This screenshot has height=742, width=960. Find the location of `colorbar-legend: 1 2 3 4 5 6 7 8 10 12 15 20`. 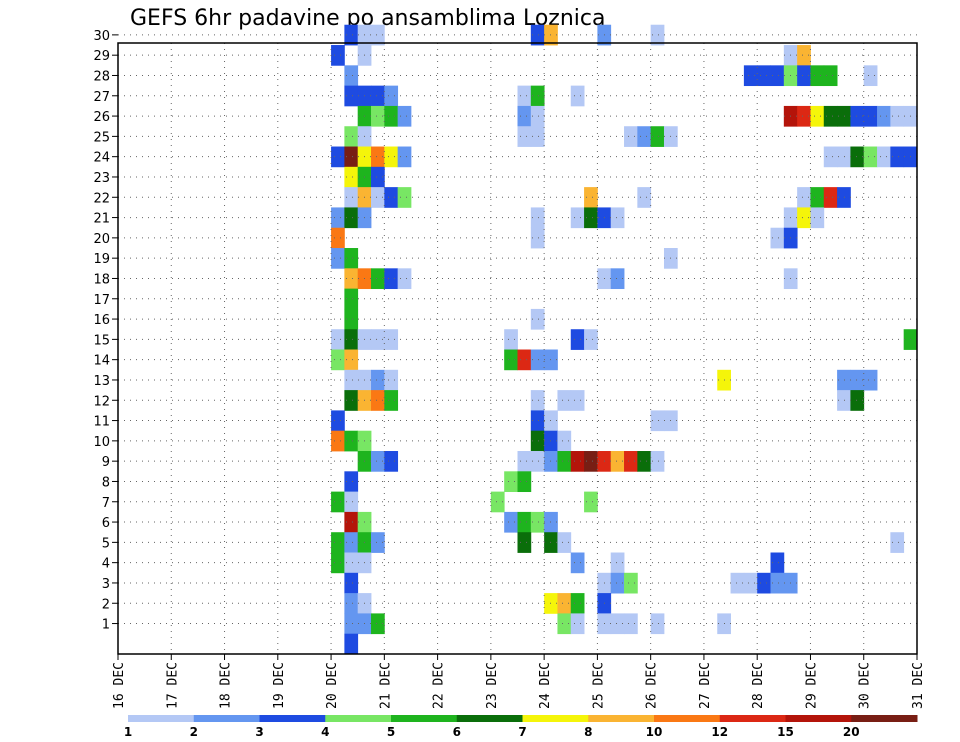

colorbar-legend: 1 2 3 4 5 6 7 8 10 12 15 20 is located at coordinates (521, 727).